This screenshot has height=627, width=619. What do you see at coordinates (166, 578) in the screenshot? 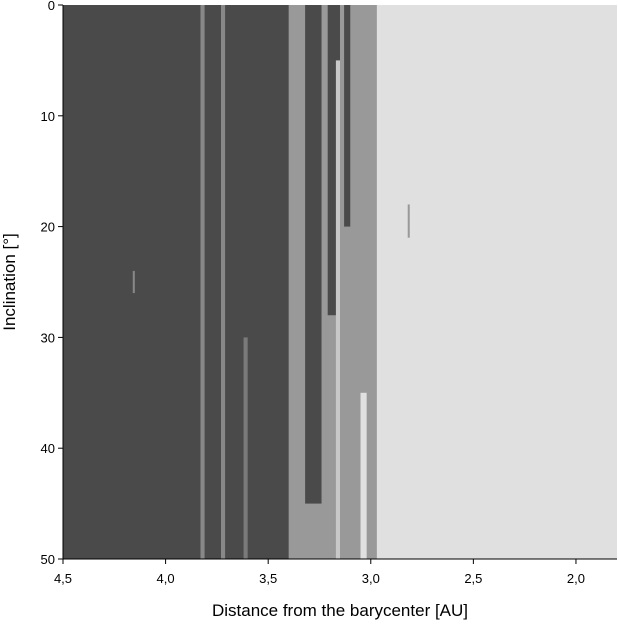
I see `x-tick-label: 4,0` at bounding box center [166, 578].